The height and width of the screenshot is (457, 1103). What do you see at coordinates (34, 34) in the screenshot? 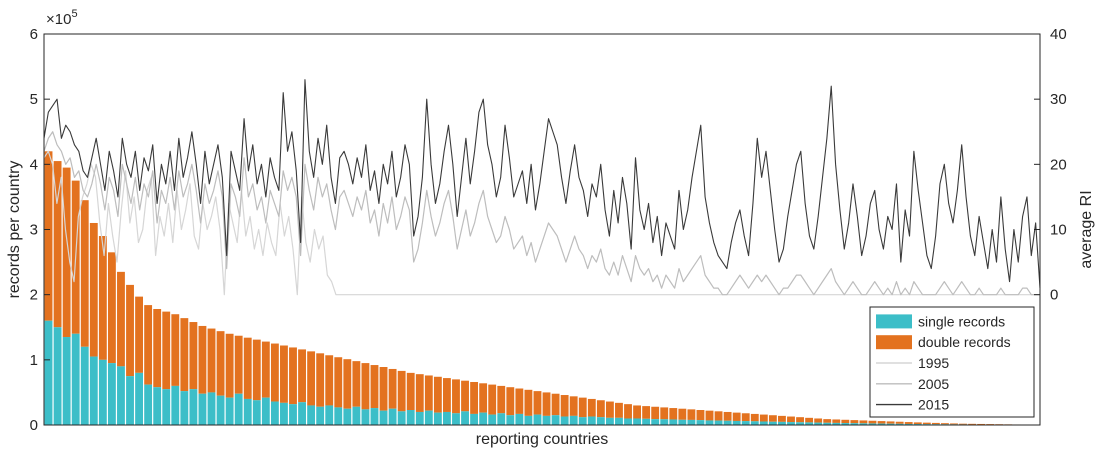
I see `y-left-tick-label: 6` at bounding box center [34, 34].